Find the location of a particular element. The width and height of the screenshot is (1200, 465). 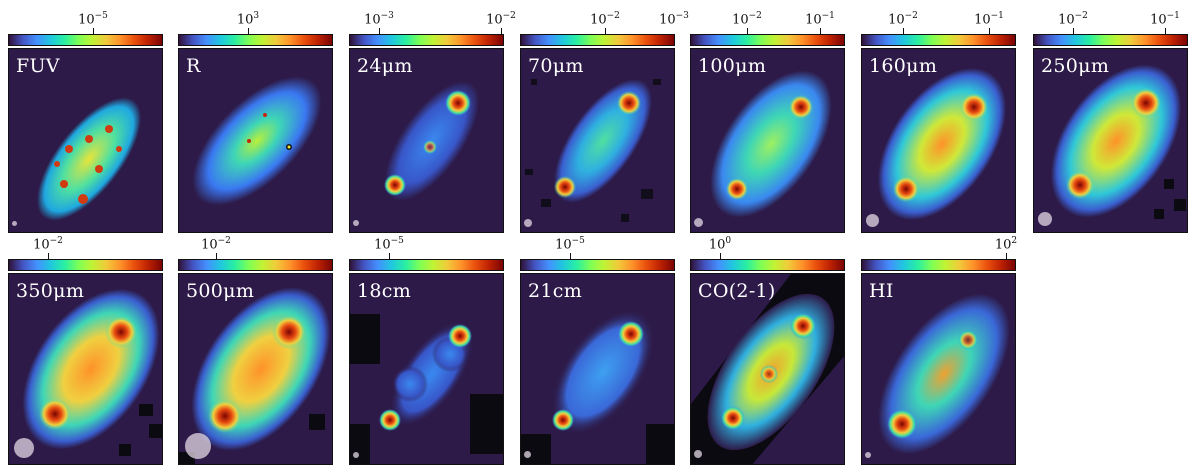

panel-160um: 10⁻² 10⁻¹ 160μm is located at coordinates (938, 120).